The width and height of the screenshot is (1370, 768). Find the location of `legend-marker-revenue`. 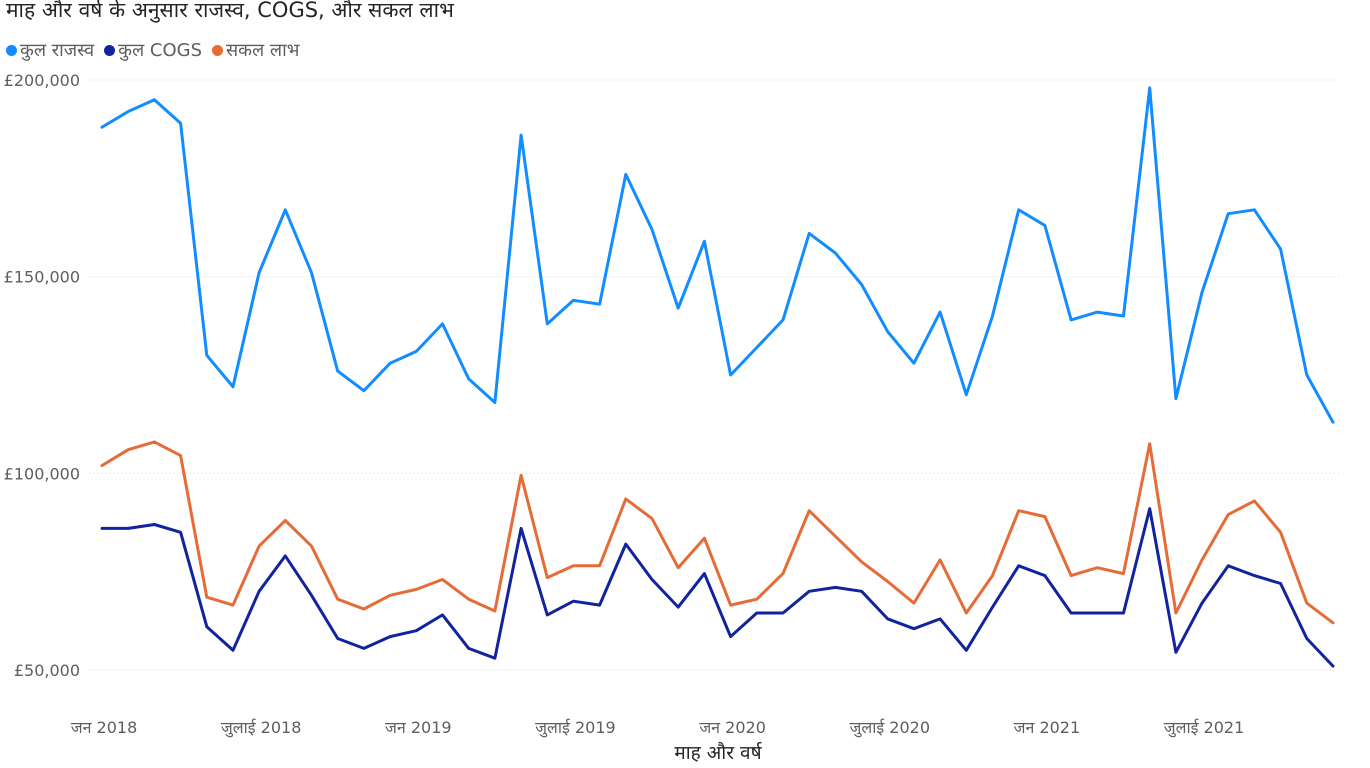

legend-marker-revenue is located at coordinates (11, 50).